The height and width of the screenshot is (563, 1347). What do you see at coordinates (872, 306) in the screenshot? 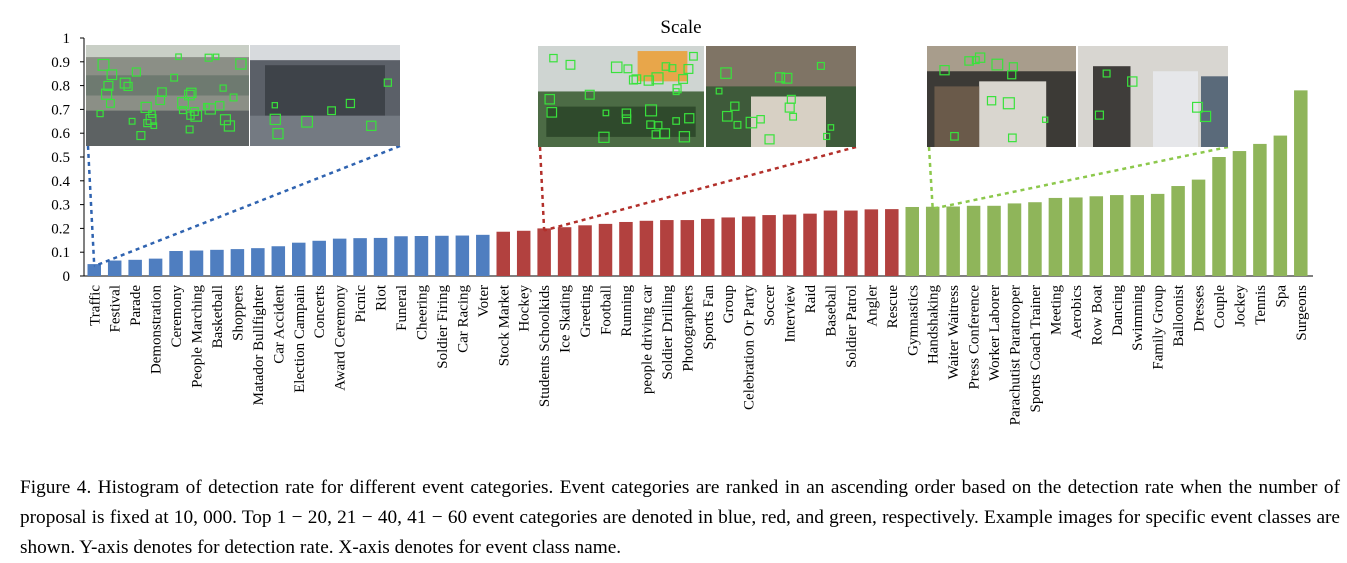
I see `x-tick-label-angler: Angler` at bounding box center [872, 306].